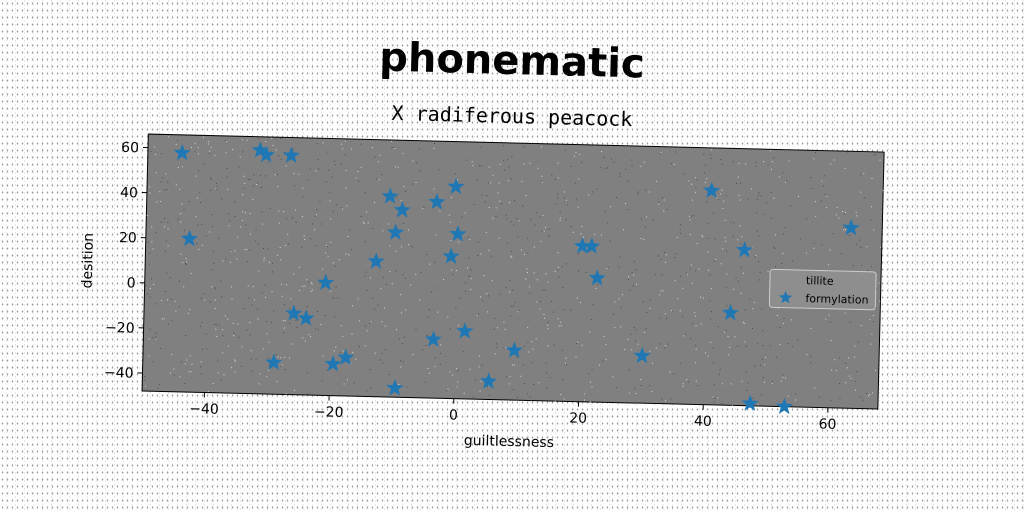 This screenshot has width=1024, height=512. I want to click on x-tick-label: 20, so click(578, 418).